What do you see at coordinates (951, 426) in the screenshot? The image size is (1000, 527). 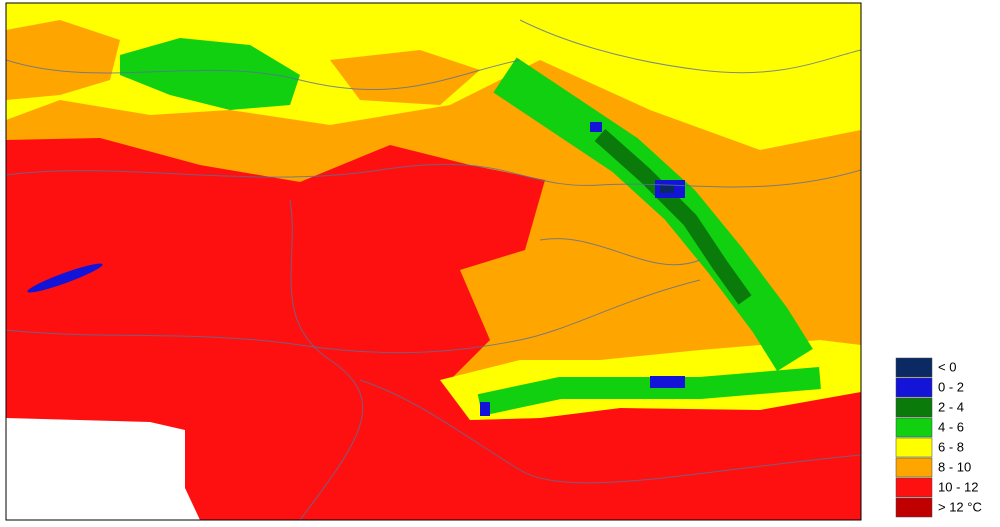 I see `legend-label: 4 - 6` at bounding box center [951, 426].